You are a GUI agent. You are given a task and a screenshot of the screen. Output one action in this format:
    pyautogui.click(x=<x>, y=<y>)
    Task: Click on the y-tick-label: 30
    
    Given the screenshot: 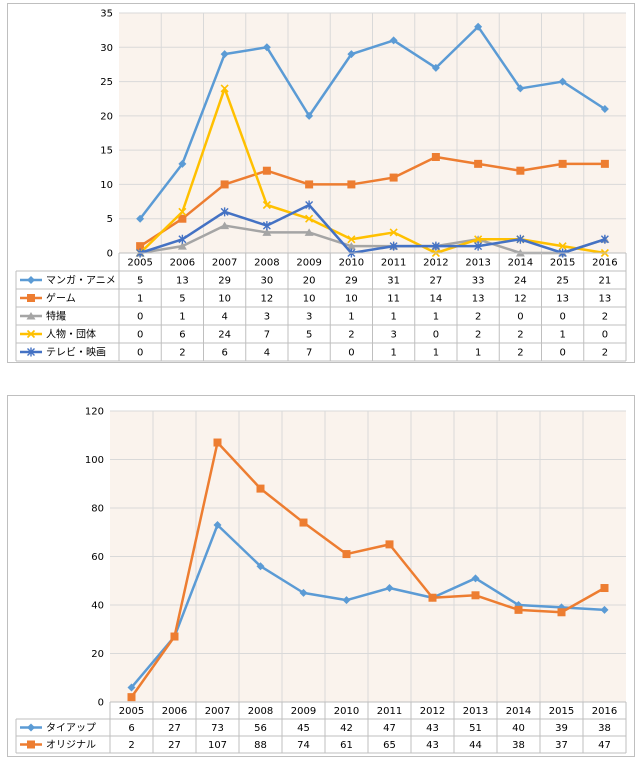 What is the action you would take?
    pyautogui.click(x=106, y=48)
    